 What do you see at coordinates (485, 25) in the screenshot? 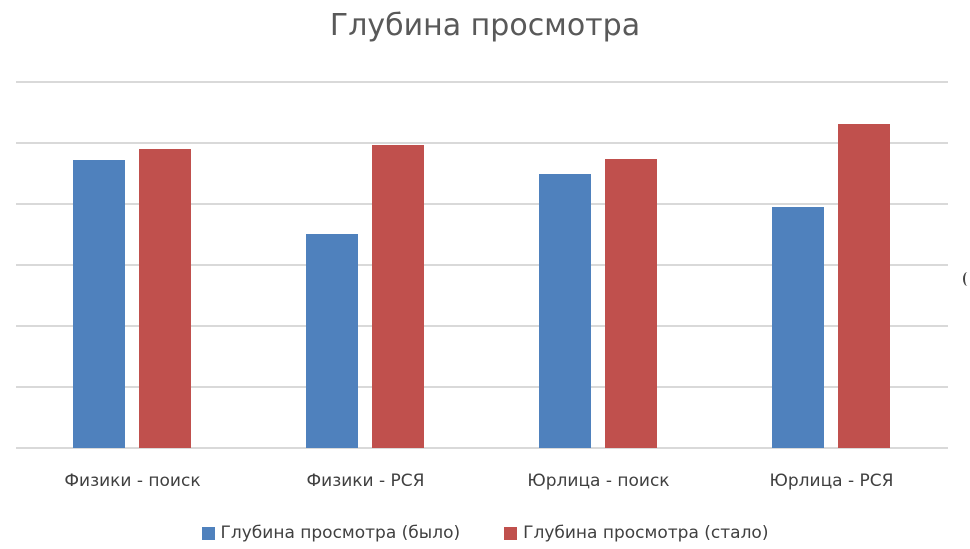
I see `chart-title: Глубина просмотра` at bounding box center [485, 25].